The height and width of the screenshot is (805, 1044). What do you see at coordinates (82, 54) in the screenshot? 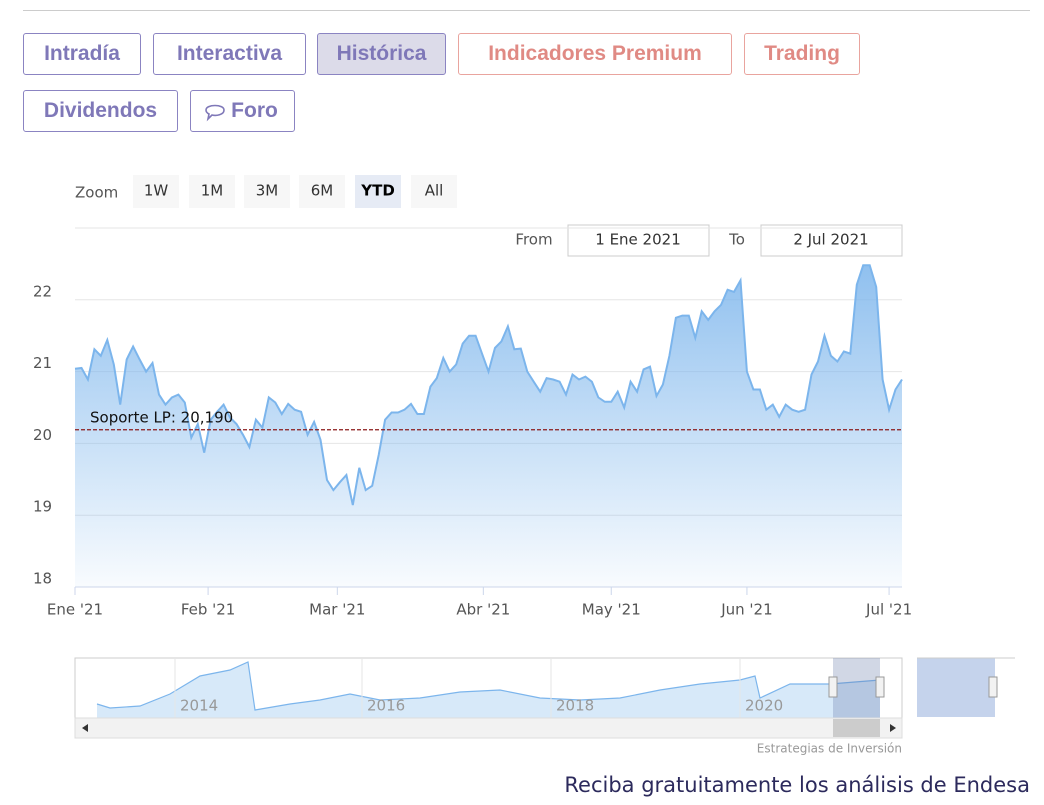
I see `tab: Intradía` at bounding box center [82, 54].